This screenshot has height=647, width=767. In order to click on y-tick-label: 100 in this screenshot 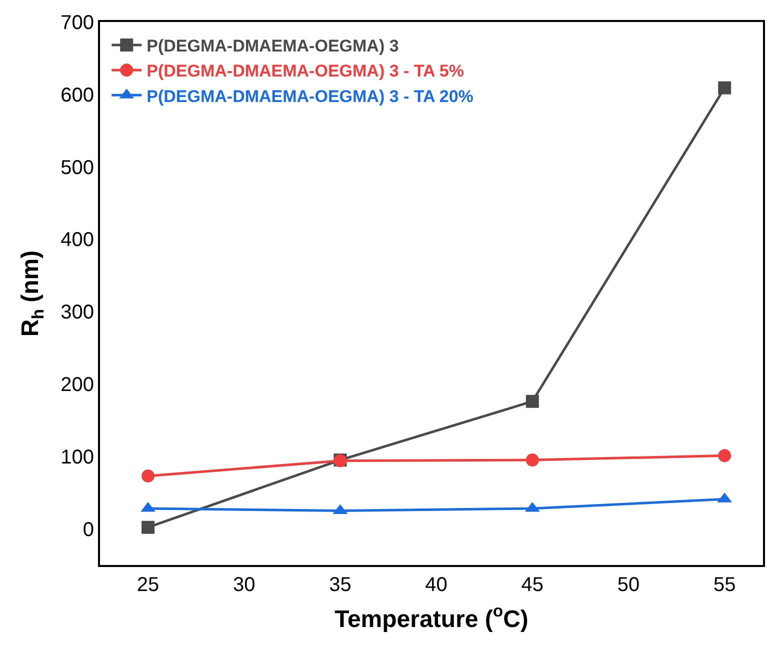, I will do `click(77, 457)`.